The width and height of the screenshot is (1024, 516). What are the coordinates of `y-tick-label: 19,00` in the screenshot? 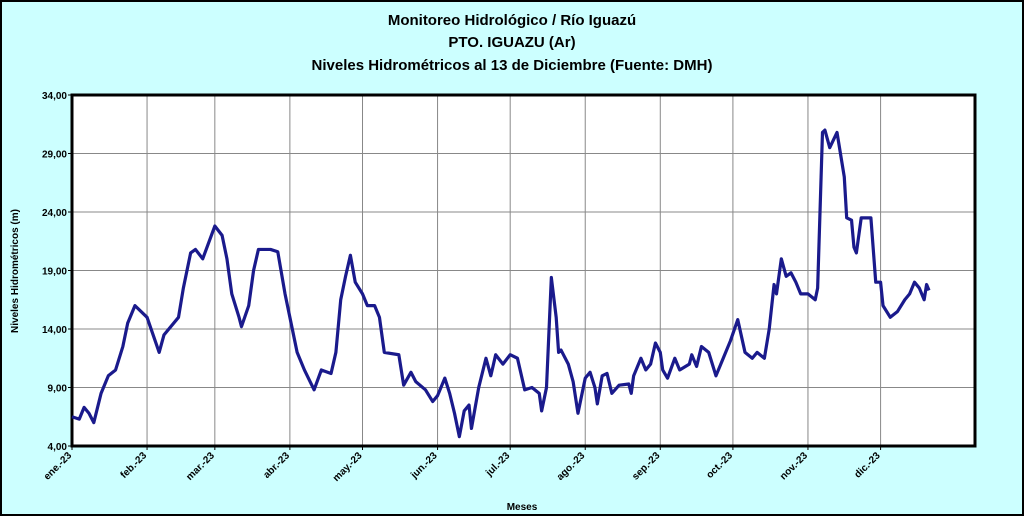 It's located at (54, 272).